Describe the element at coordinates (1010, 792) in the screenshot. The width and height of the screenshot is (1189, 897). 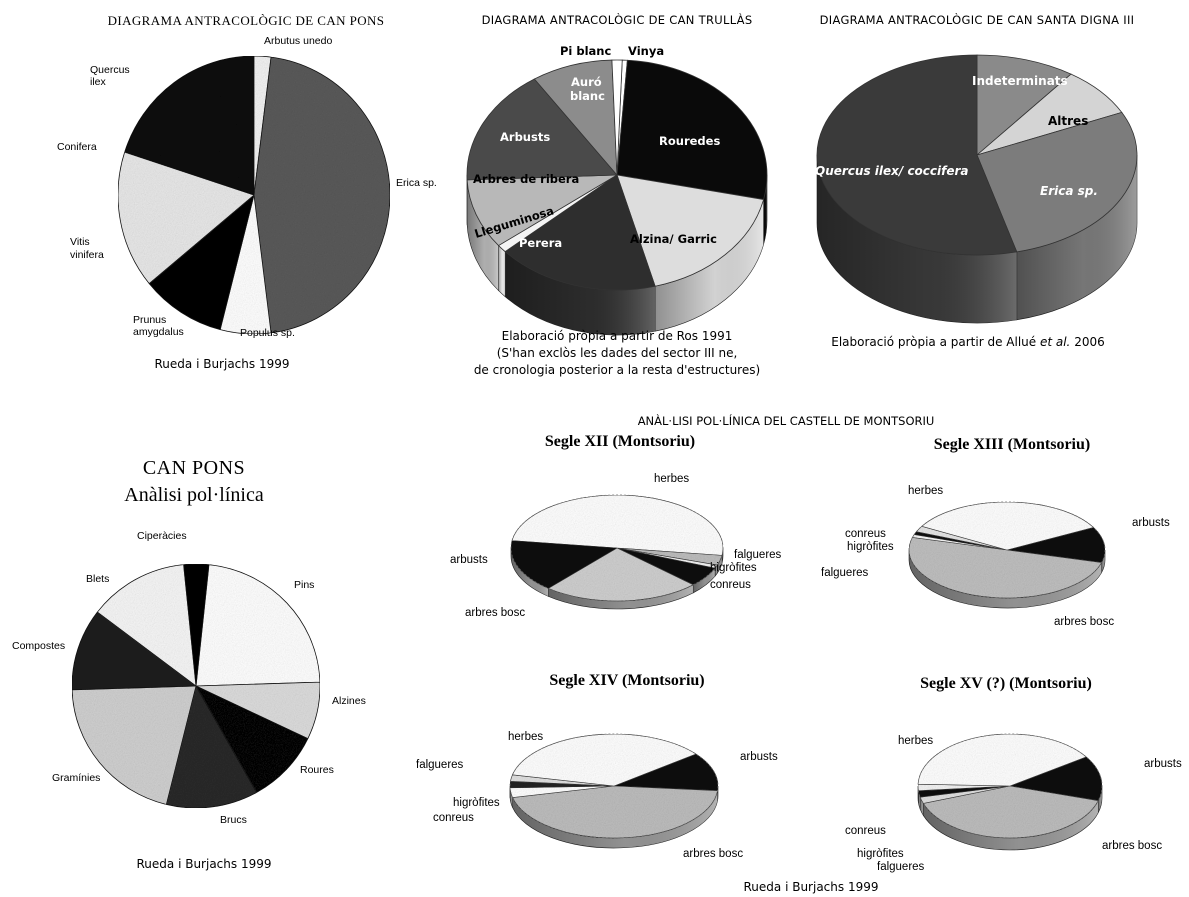
I see `panel4-pie` at that location.